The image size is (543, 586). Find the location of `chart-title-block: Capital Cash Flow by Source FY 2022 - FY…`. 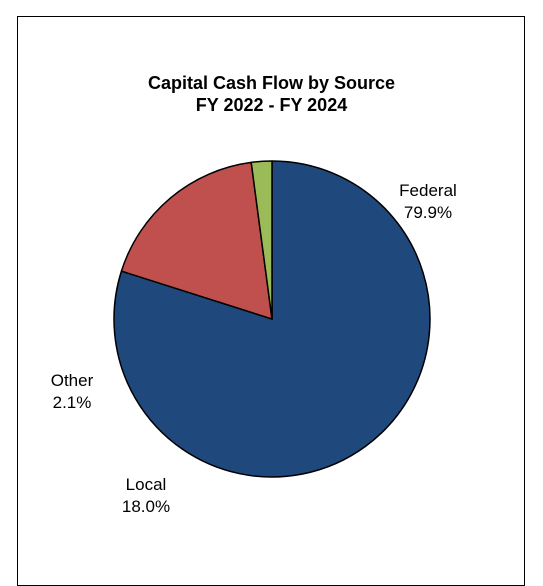

chart-title-block: Capital Cash Flow by Source FY 2022 - FY… is located at coordinates (271, 94).